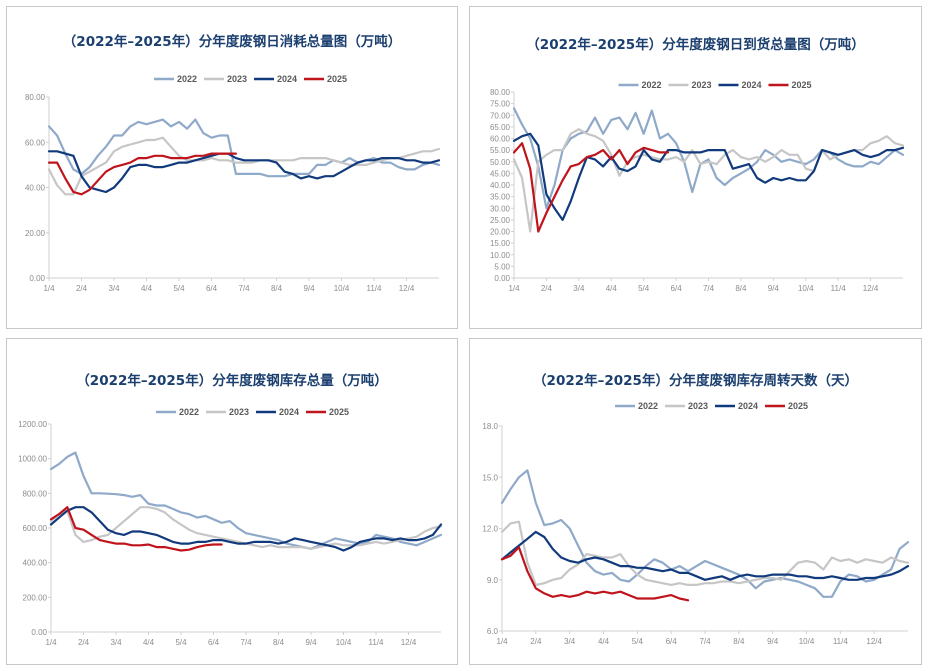 Image resolution: width=928 pixels, height=671 pixels. I want to click on chart-title: （2022年–2025年）分年度废钢库存总量（万吨）, so click(232, 381).